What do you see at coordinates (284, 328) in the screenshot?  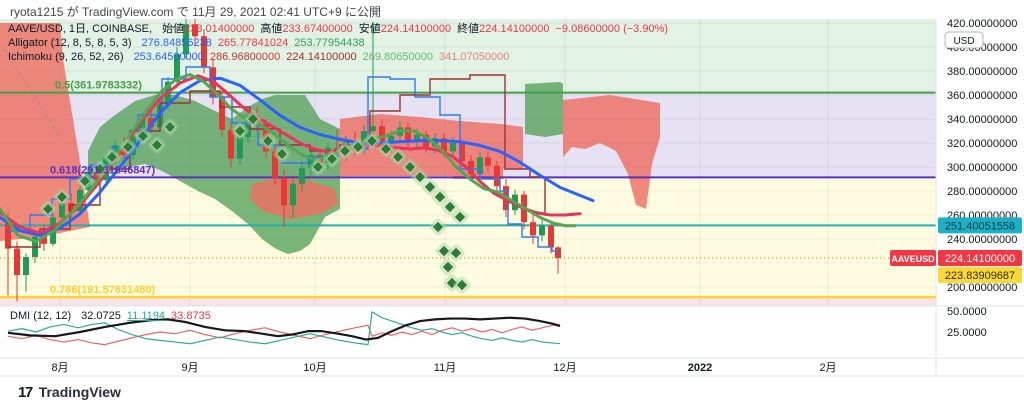 I see `dmi-pane` at bounding box center [284, 328].